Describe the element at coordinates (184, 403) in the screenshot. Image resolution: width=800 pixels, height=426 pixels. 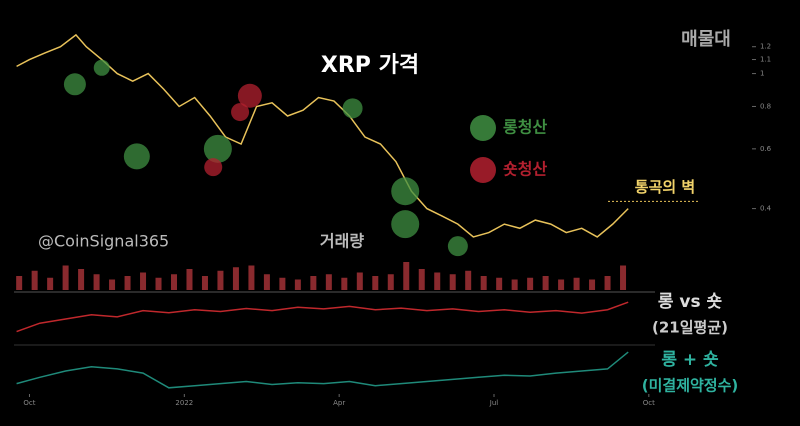
I see `x-tick-label: 2022` at that location.